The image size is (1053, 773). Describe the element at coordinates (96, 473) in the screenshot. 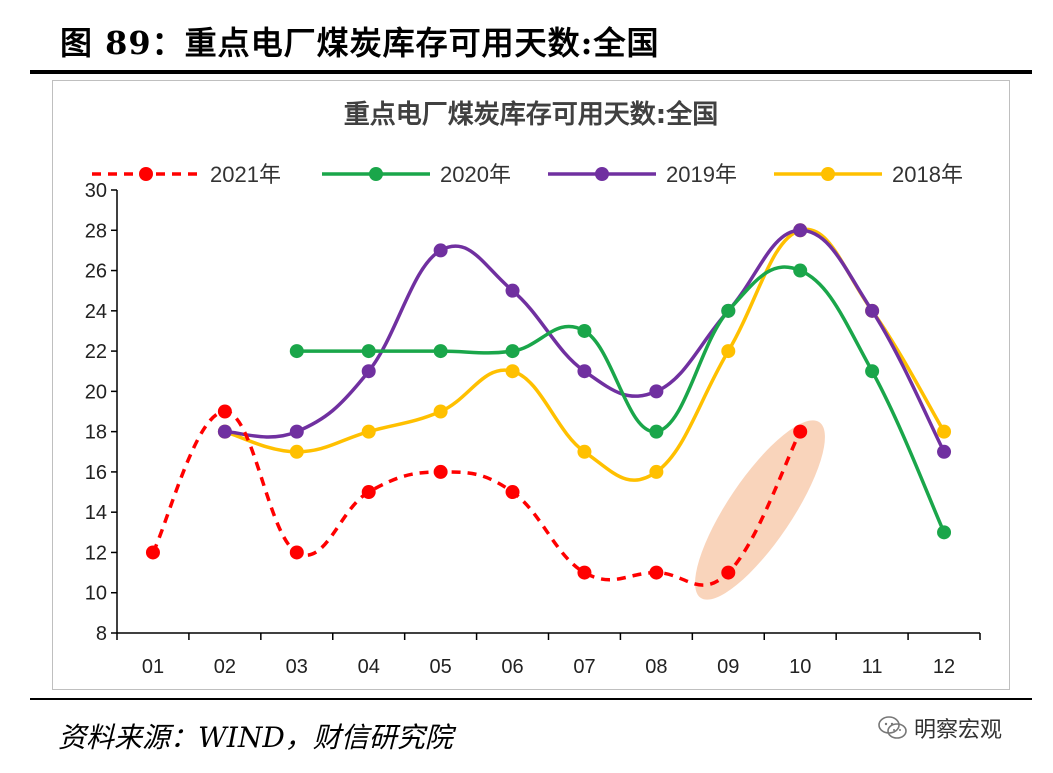

I see `y-tick-label: 16` at that location.